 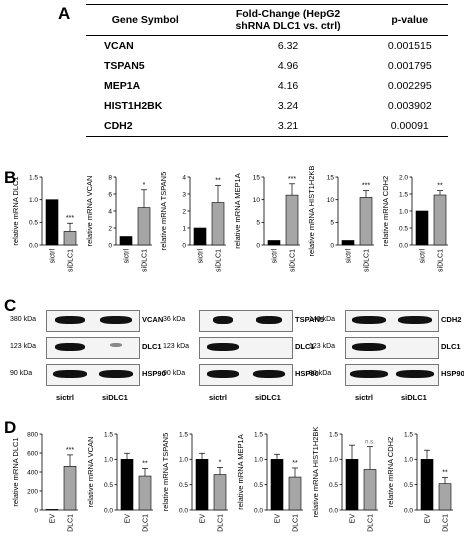 What do you see at coordinates (15, 210) in the screenshot?
I see `y-axis-label: relative mRNA DLC1` at bounding box center [15, 210].